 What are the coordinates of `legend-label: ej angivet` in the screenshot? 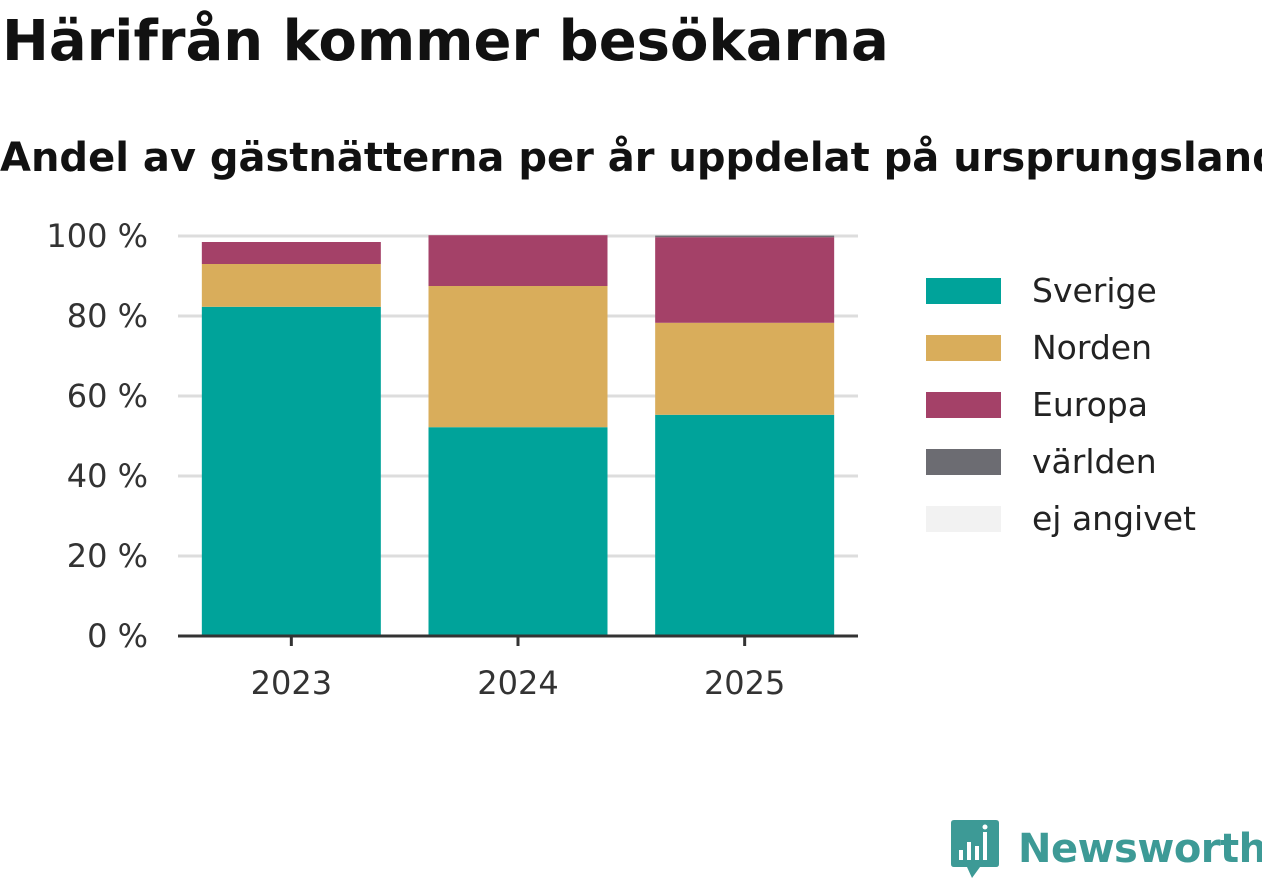 It's located at (1114, 518).